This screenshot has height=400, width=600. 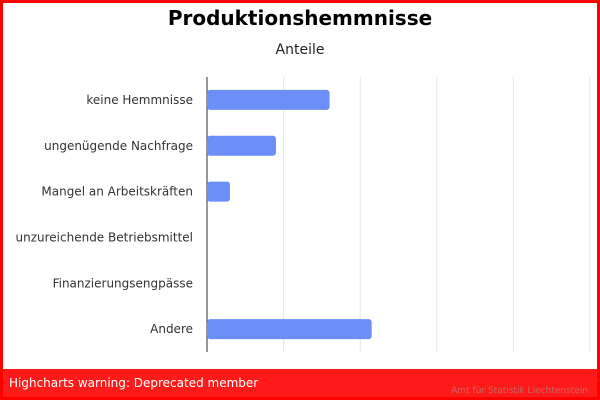 I want to click on chart-subtitle: Anteile, so click(x=300, y=50).